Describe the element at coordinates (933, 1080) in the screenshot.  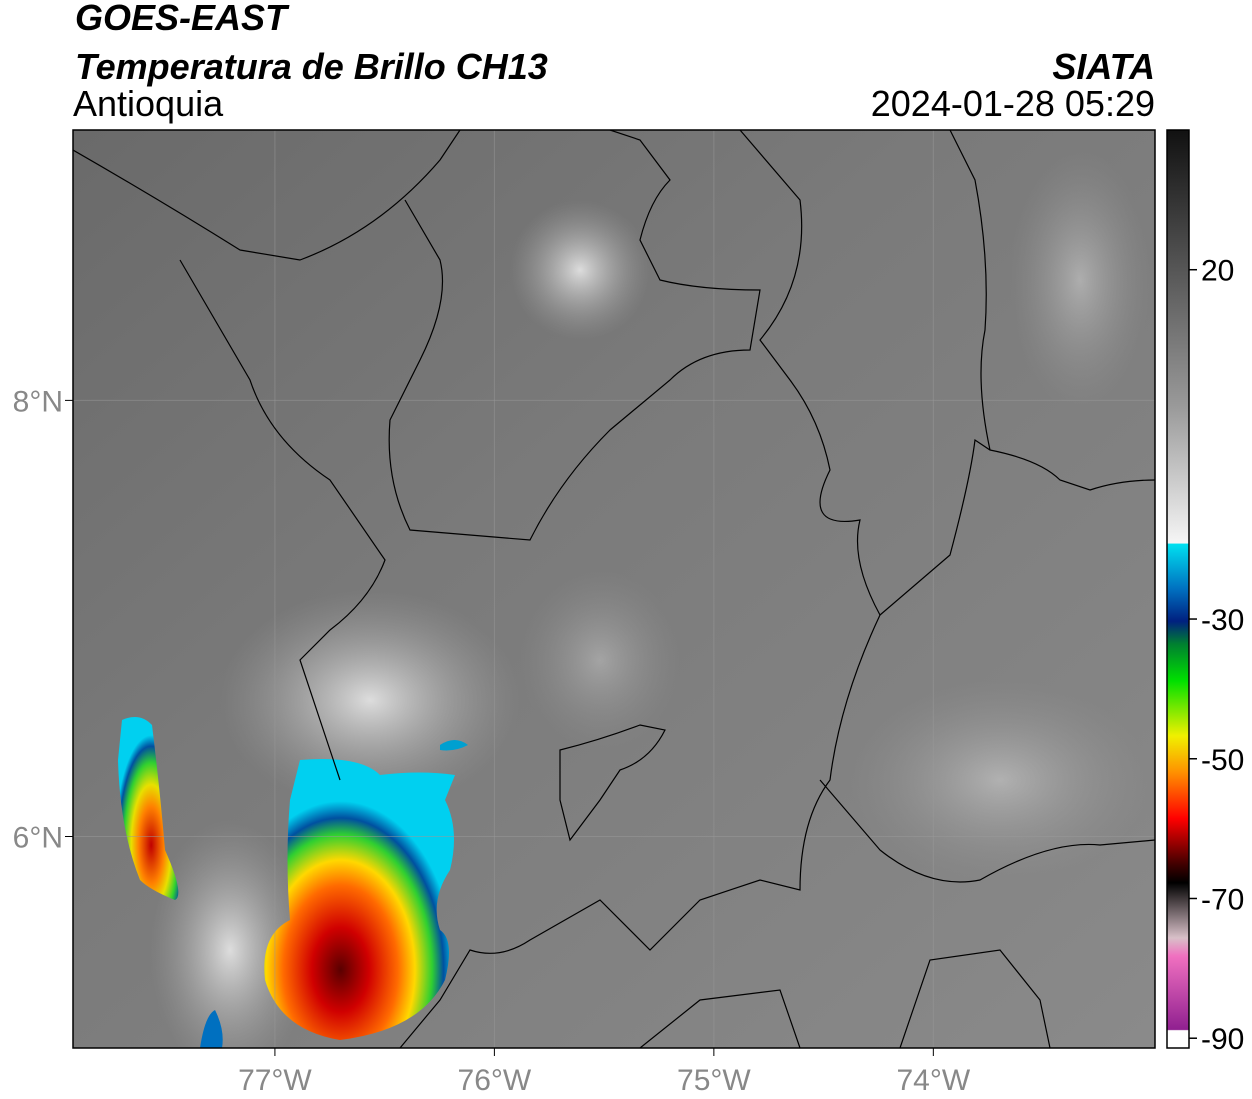
I see `lon-label: 74°W` at that location.